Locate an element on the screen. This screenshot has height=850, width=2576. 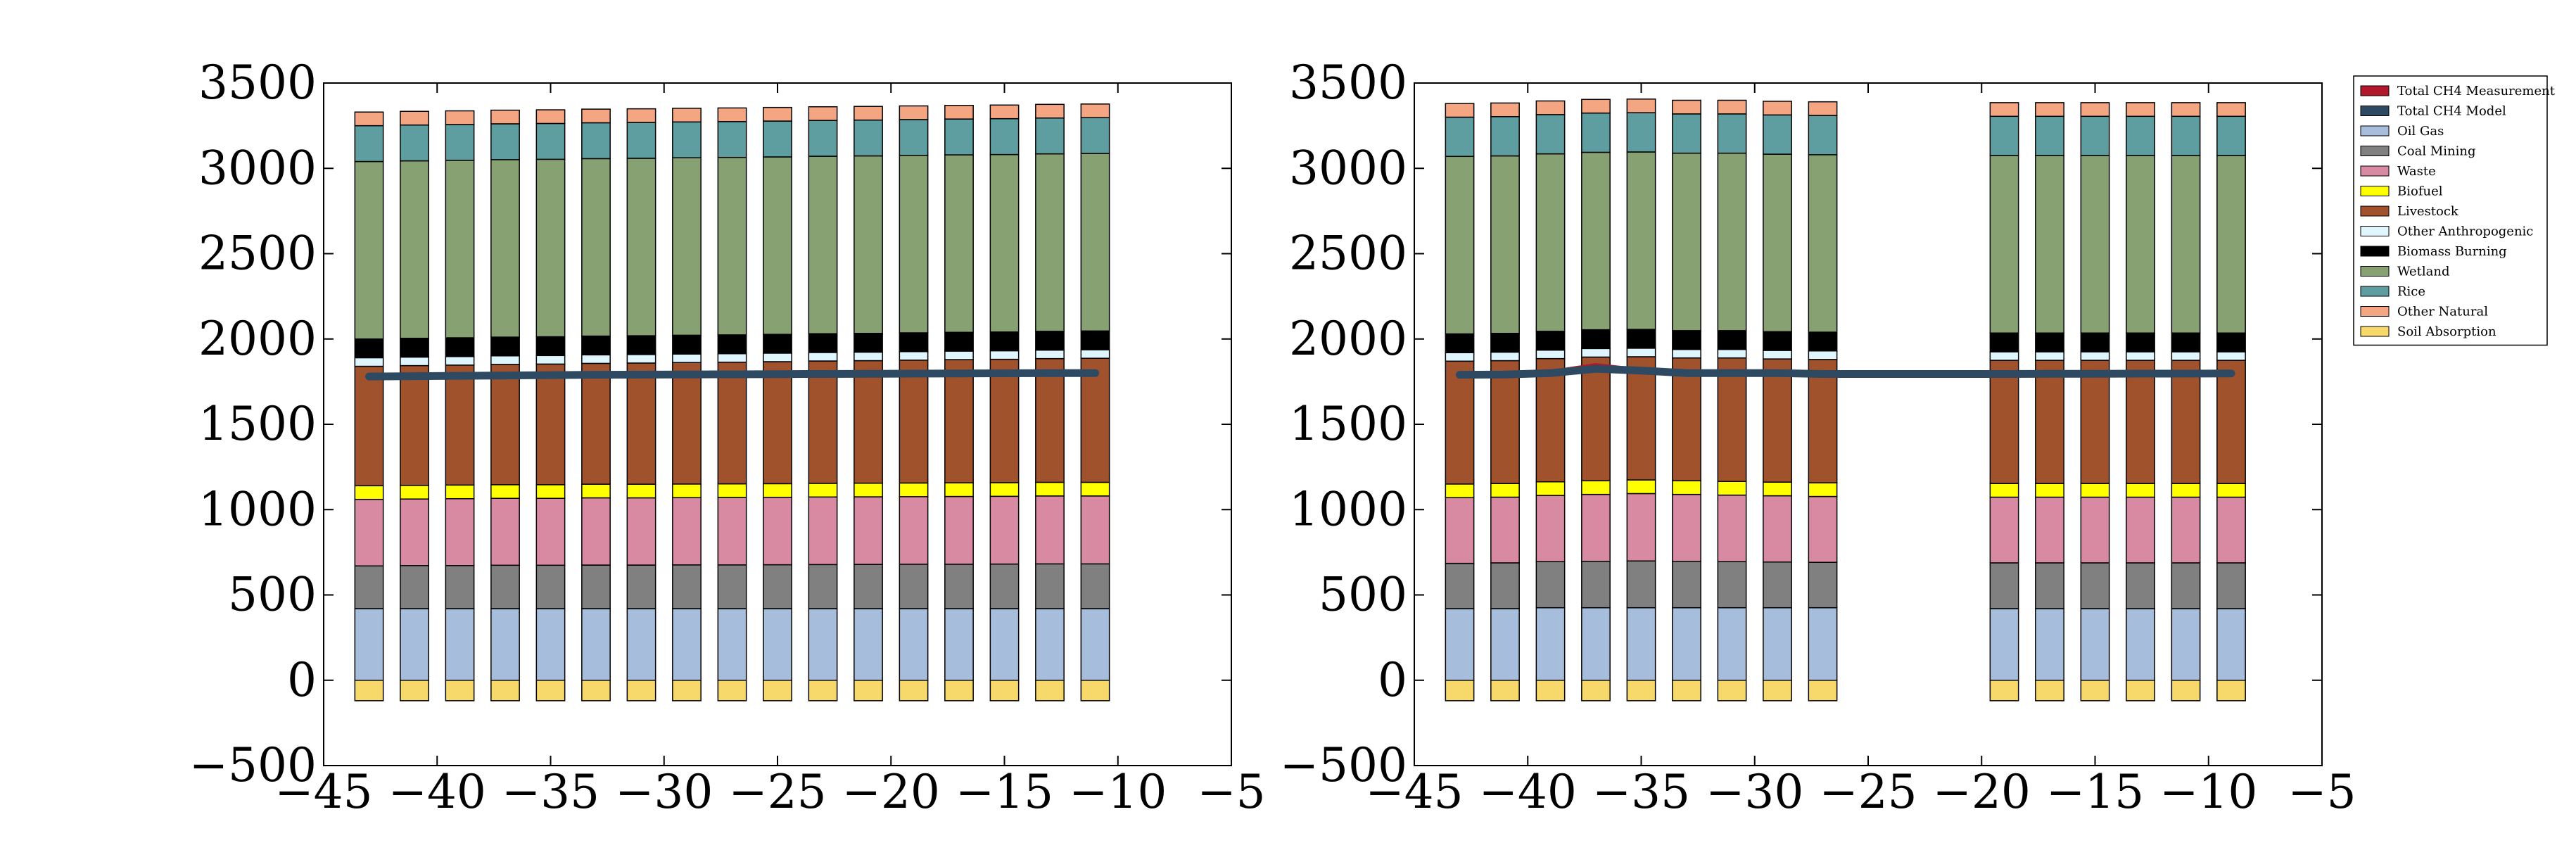
x-tick-label: −25 is located at coordinates (1868, 792).